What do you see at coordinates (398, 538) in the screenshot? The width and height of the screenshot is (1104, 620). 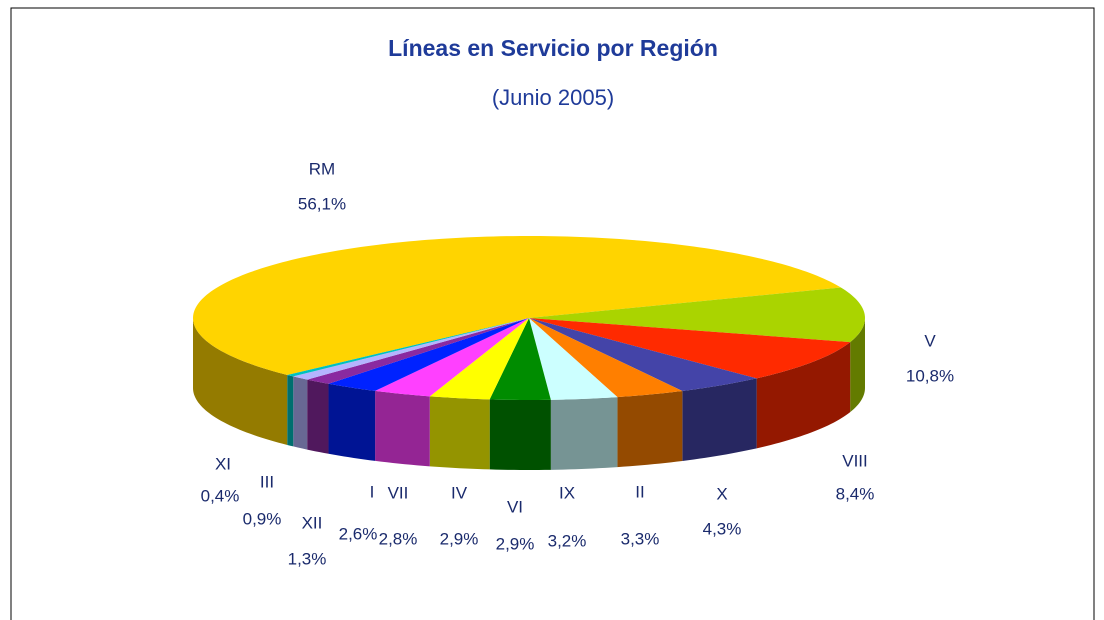 I see `slice-value-label: 2,8%` at bounding box center [398, 538].